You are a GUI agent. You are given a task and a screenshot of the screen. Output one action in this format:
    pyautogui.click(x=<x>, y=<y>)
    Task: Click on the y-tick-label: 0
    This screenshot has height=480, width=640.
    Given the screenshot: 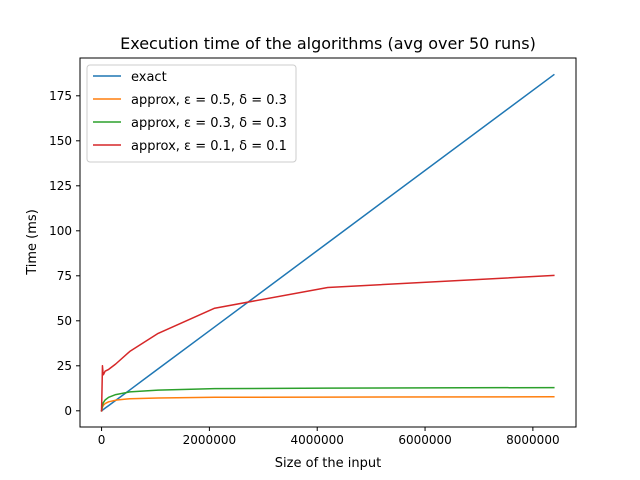 What is the action you would take?
    pyautogui.click(x=68, y=411)
    